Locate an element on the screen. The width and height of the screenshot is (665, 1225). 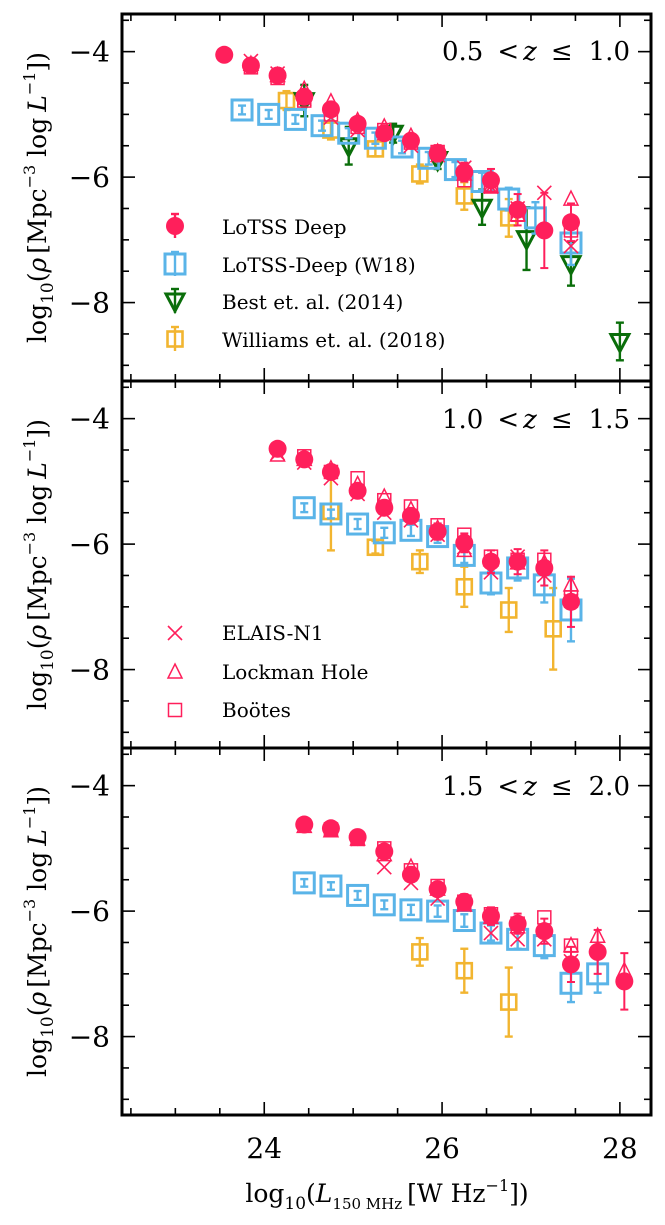
legend-marker-bootes is located at coordinates (175, 710).